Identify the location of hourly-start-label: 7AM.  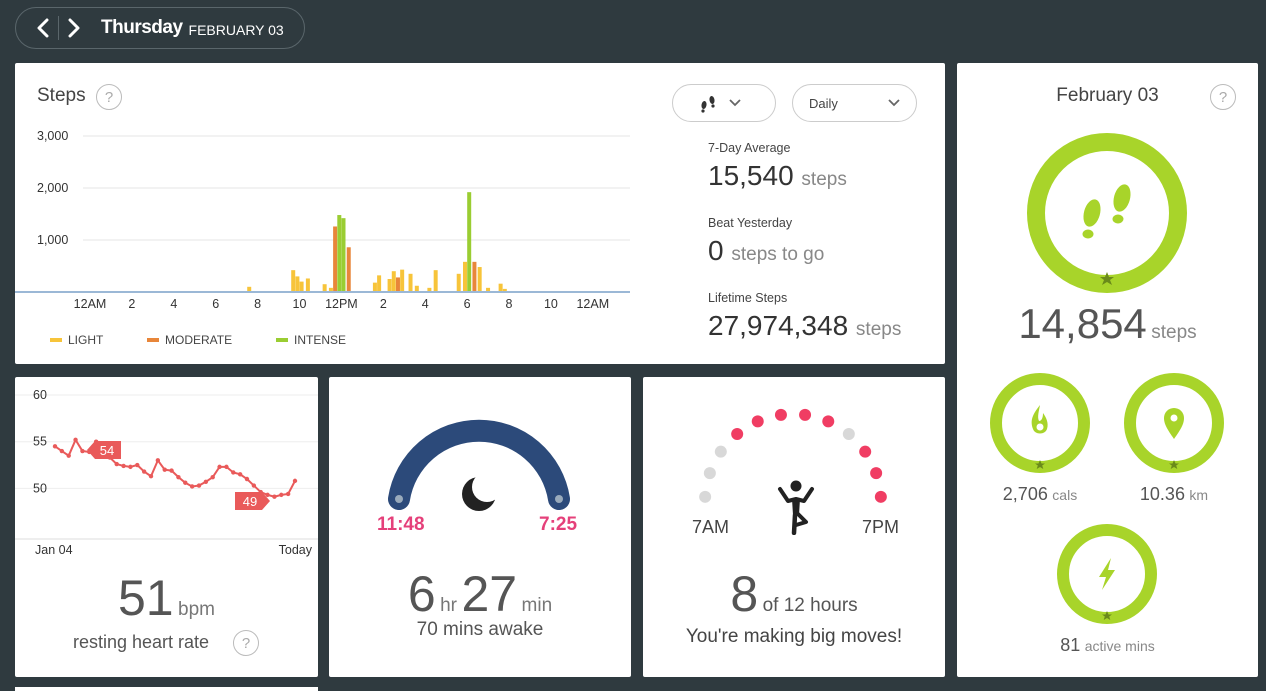
(711, 527).